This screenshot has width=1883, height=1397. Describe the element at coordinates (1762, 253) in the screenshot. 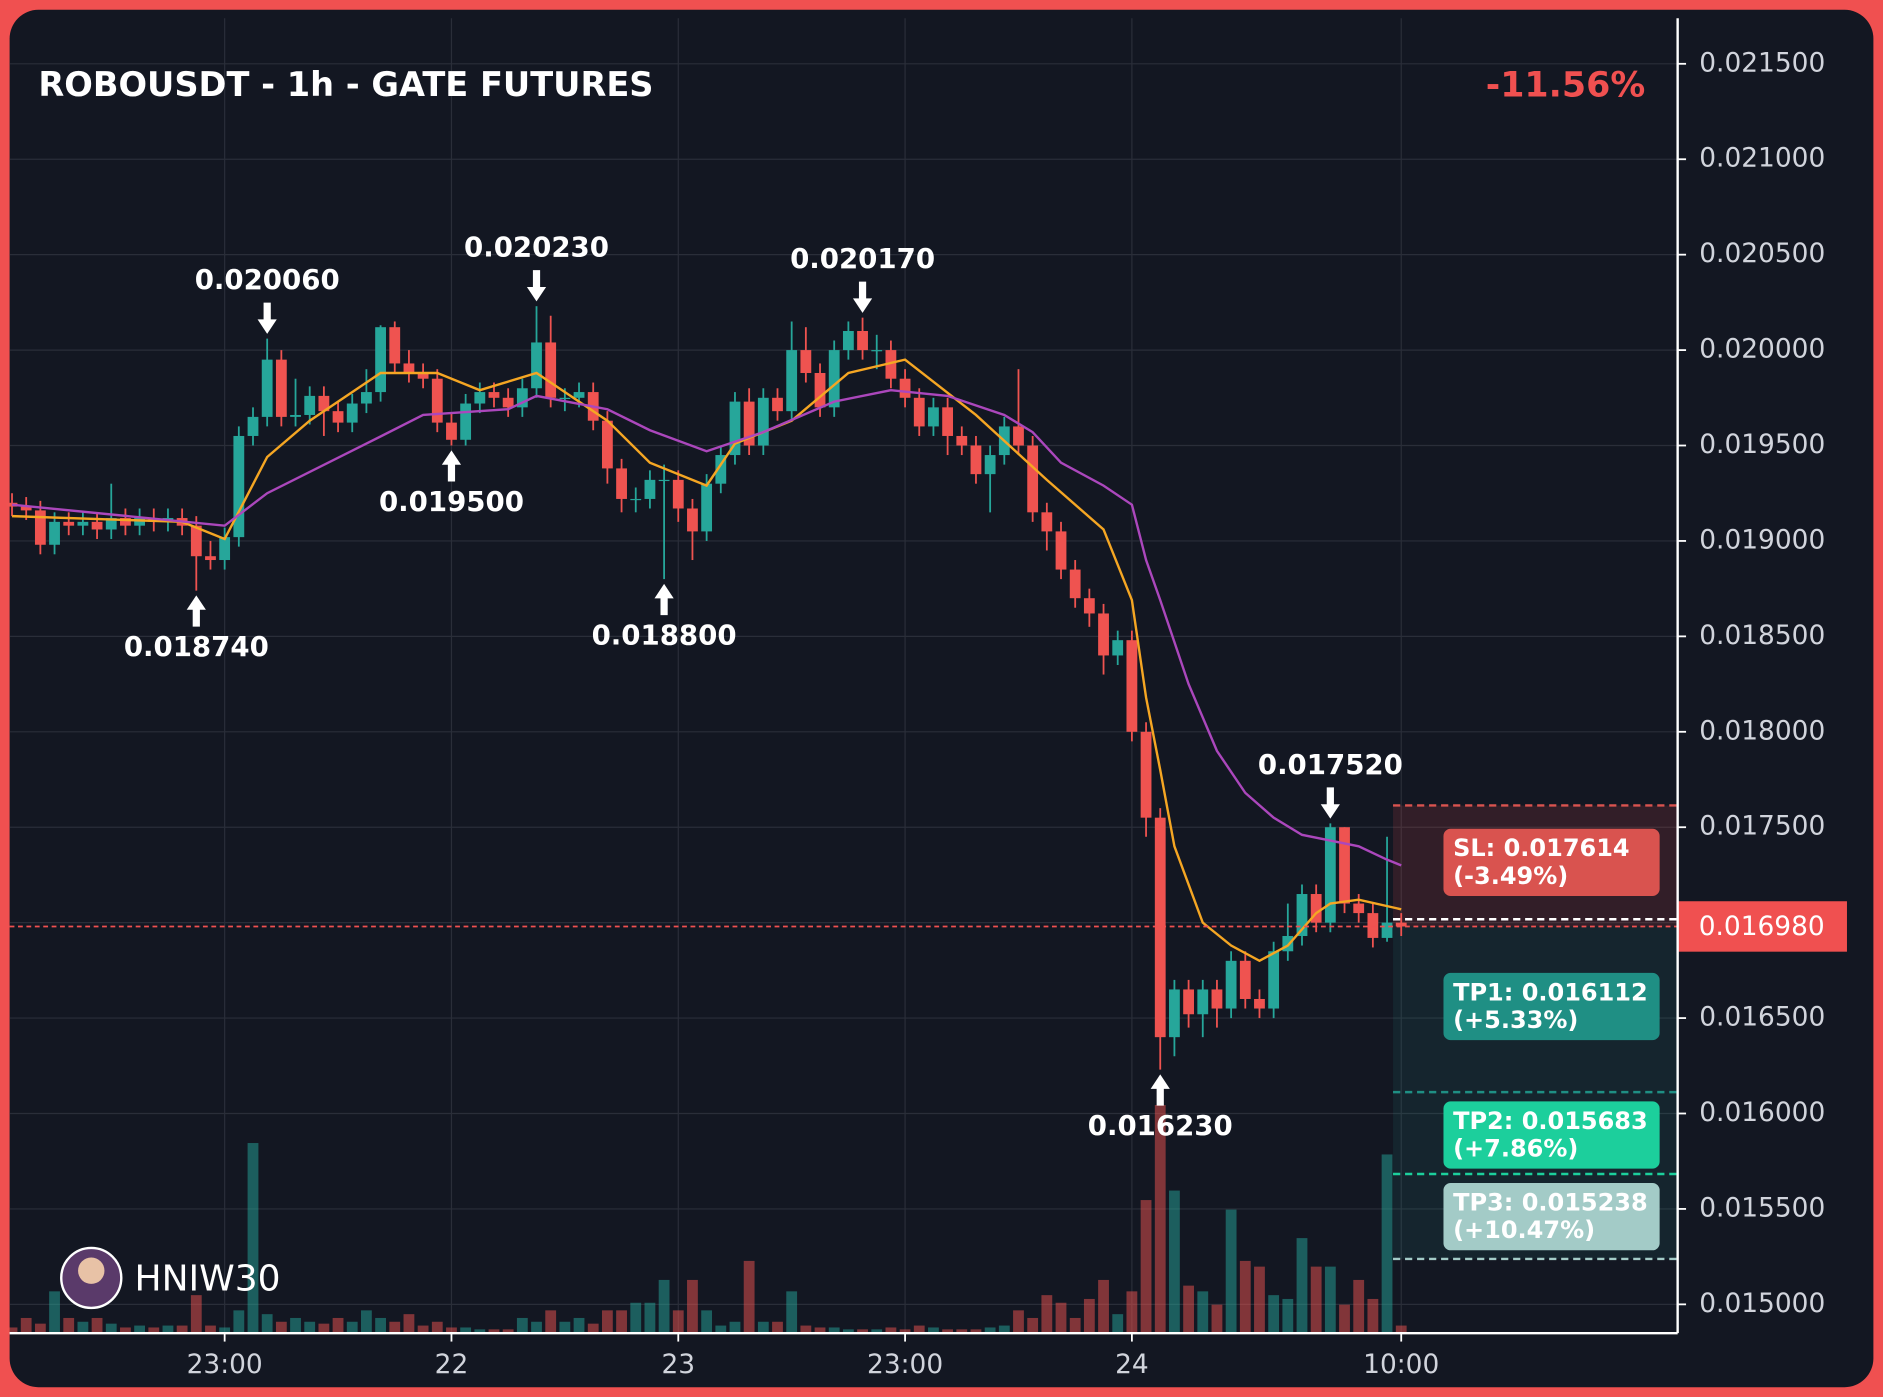

I see `y-tick-label: 0.020500` at that location.